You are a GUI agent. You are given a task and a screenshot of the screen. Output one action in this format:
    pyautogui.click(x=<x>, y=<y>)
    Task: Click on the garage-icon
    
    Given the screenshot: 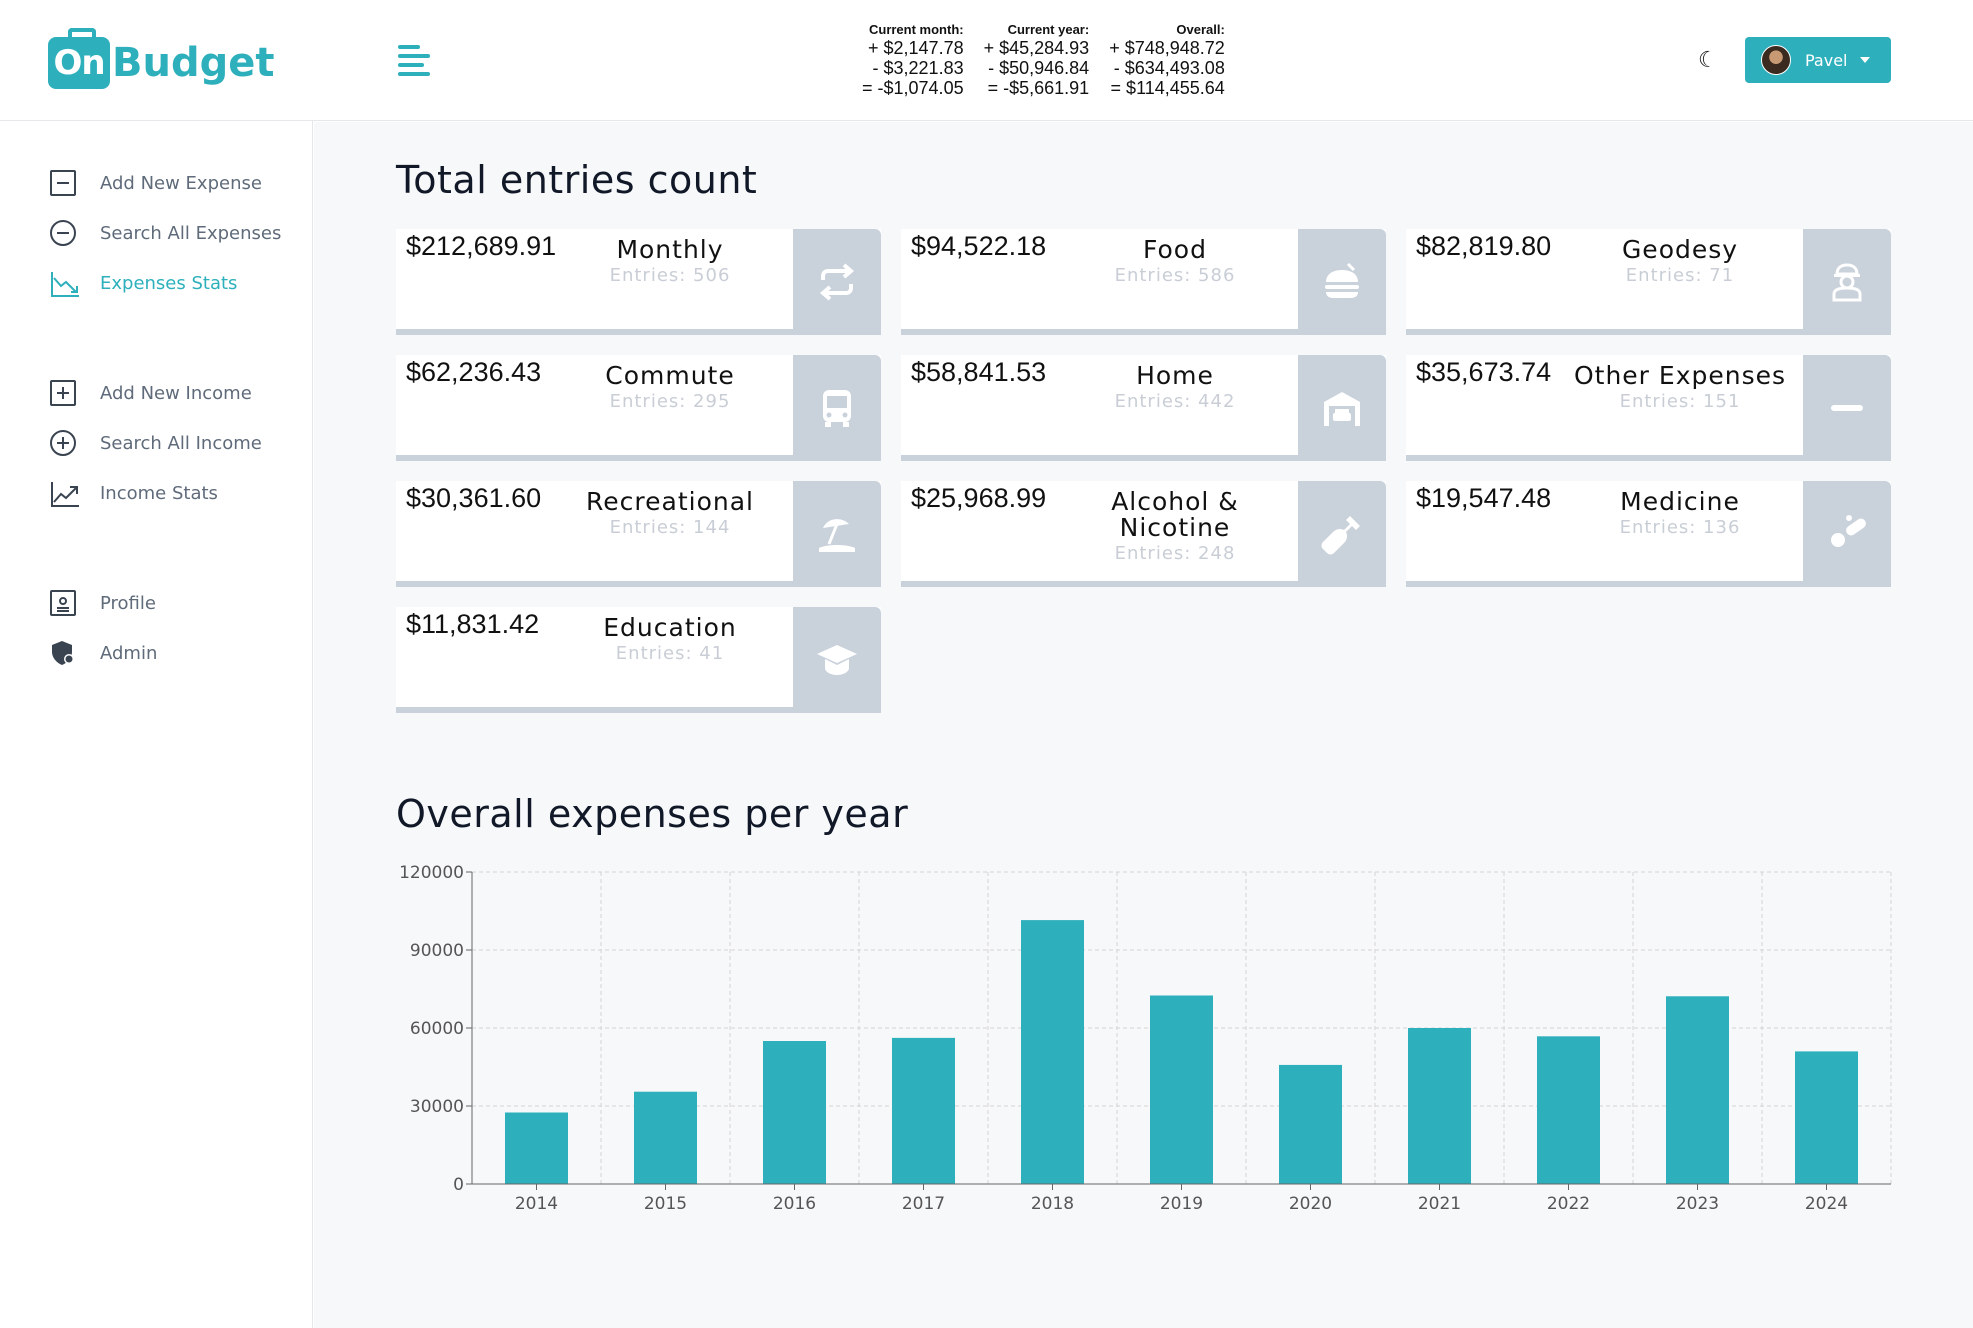 What is the action you would take?
    pyautogui.click(x=1342, y=409)
    